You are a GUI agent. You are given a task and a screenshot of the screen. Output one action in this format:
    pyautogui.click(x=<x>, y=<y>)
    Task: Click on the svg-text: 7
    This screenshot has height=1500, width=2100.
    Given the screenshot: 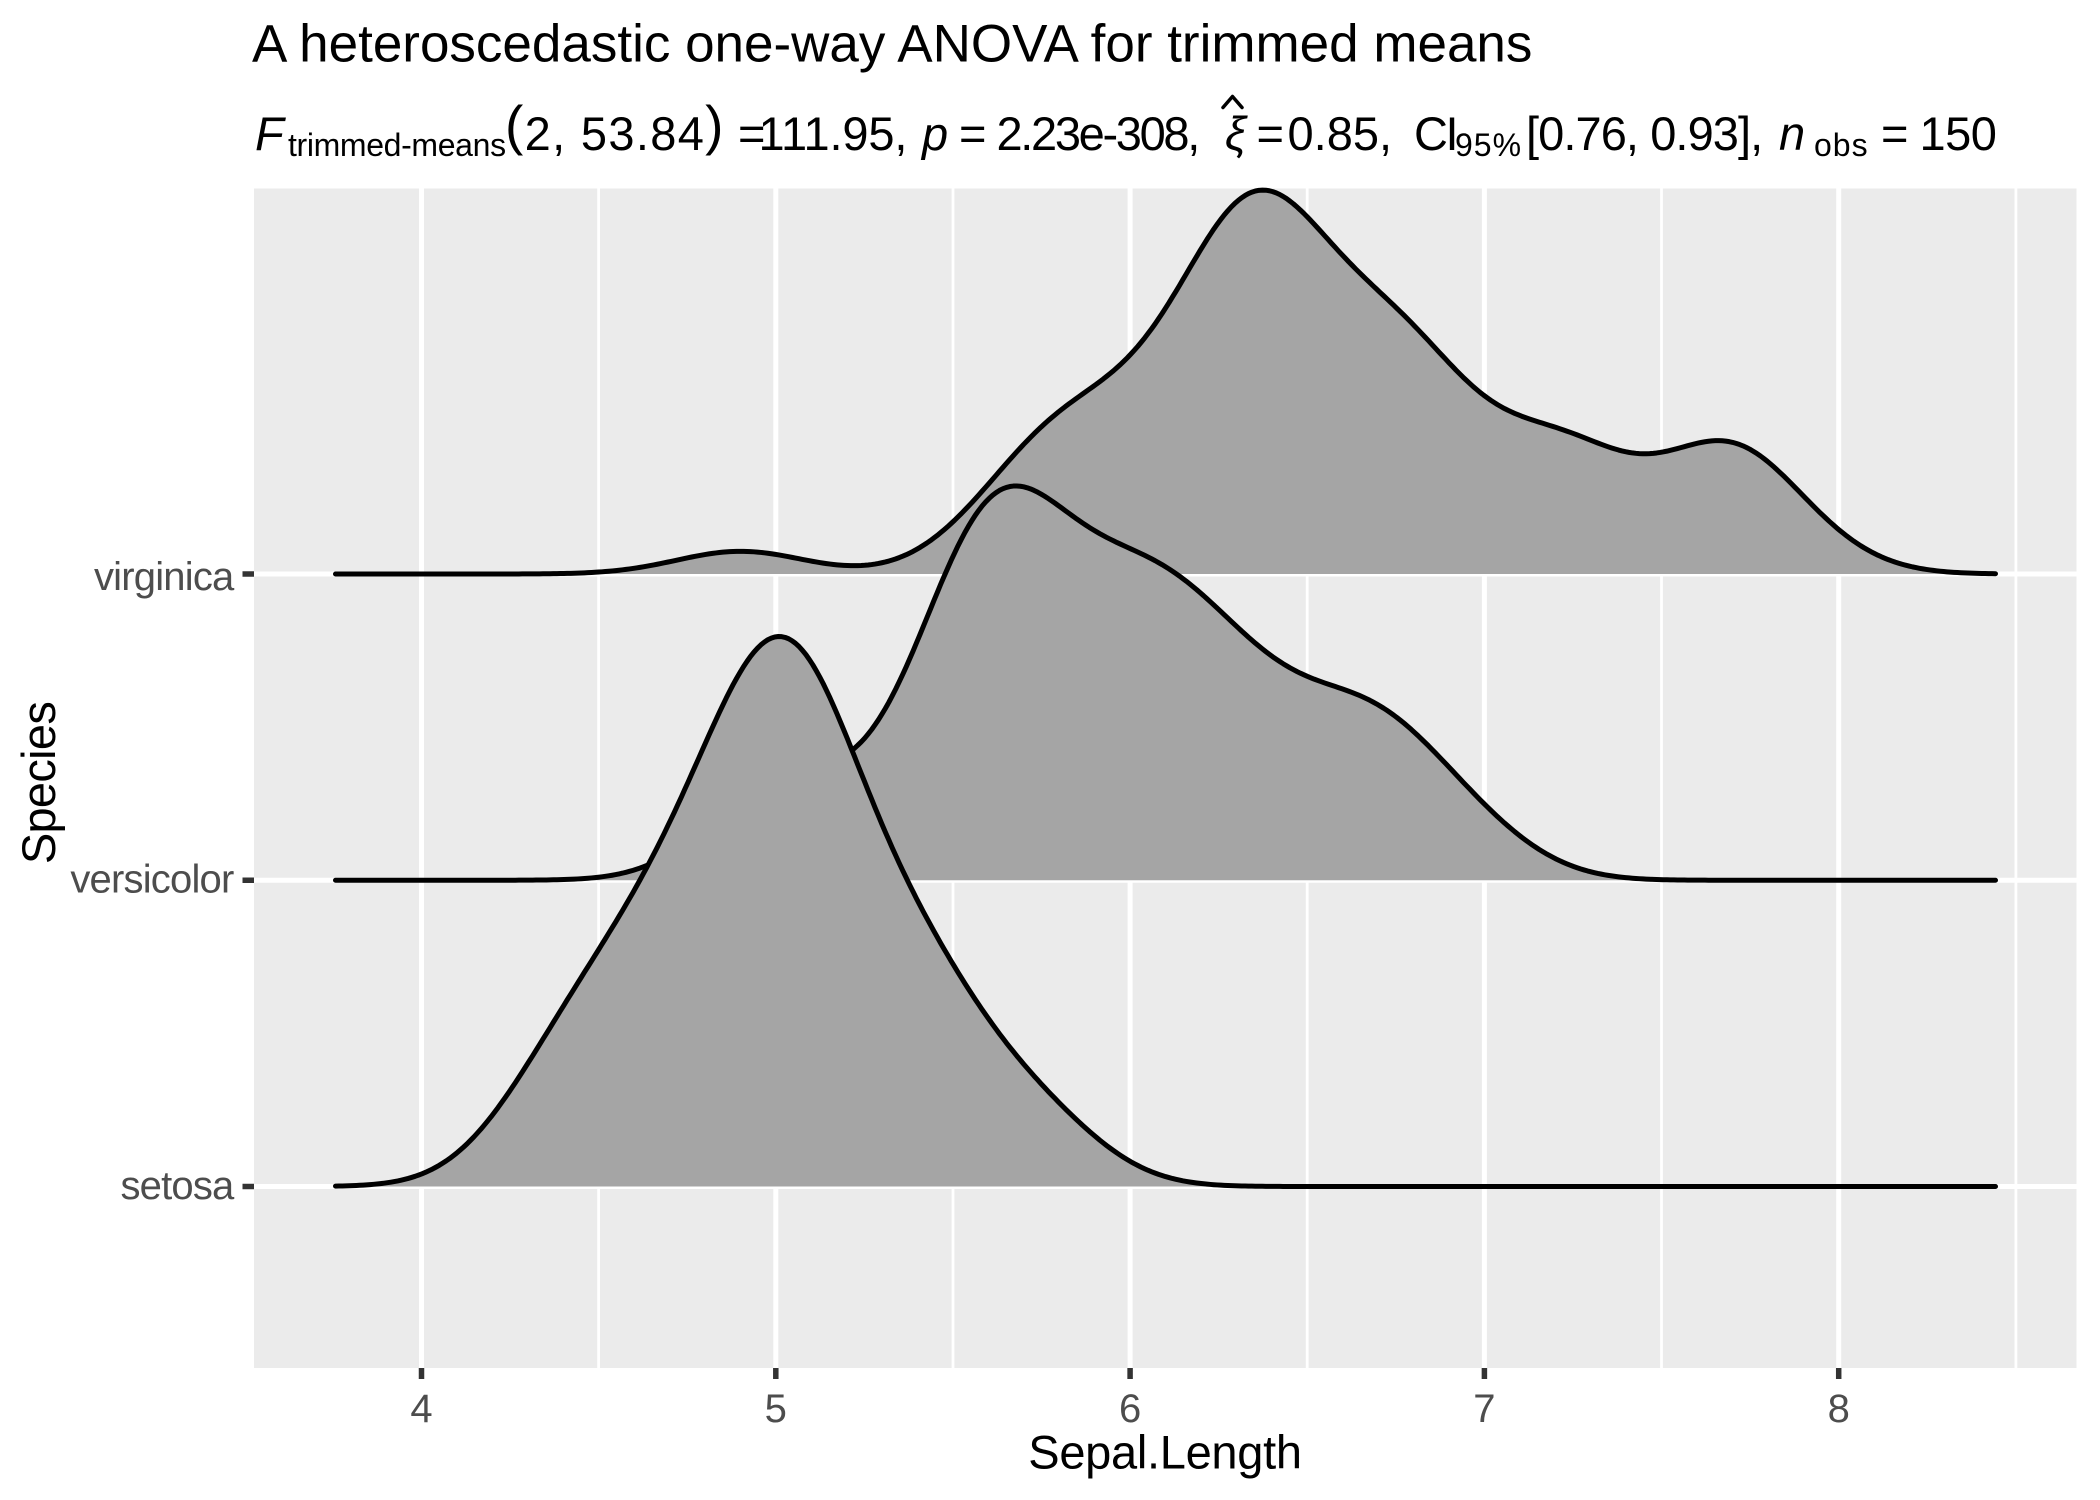 What is the action you would take?
    pyautogui.click(x=1484, y=1409)
    